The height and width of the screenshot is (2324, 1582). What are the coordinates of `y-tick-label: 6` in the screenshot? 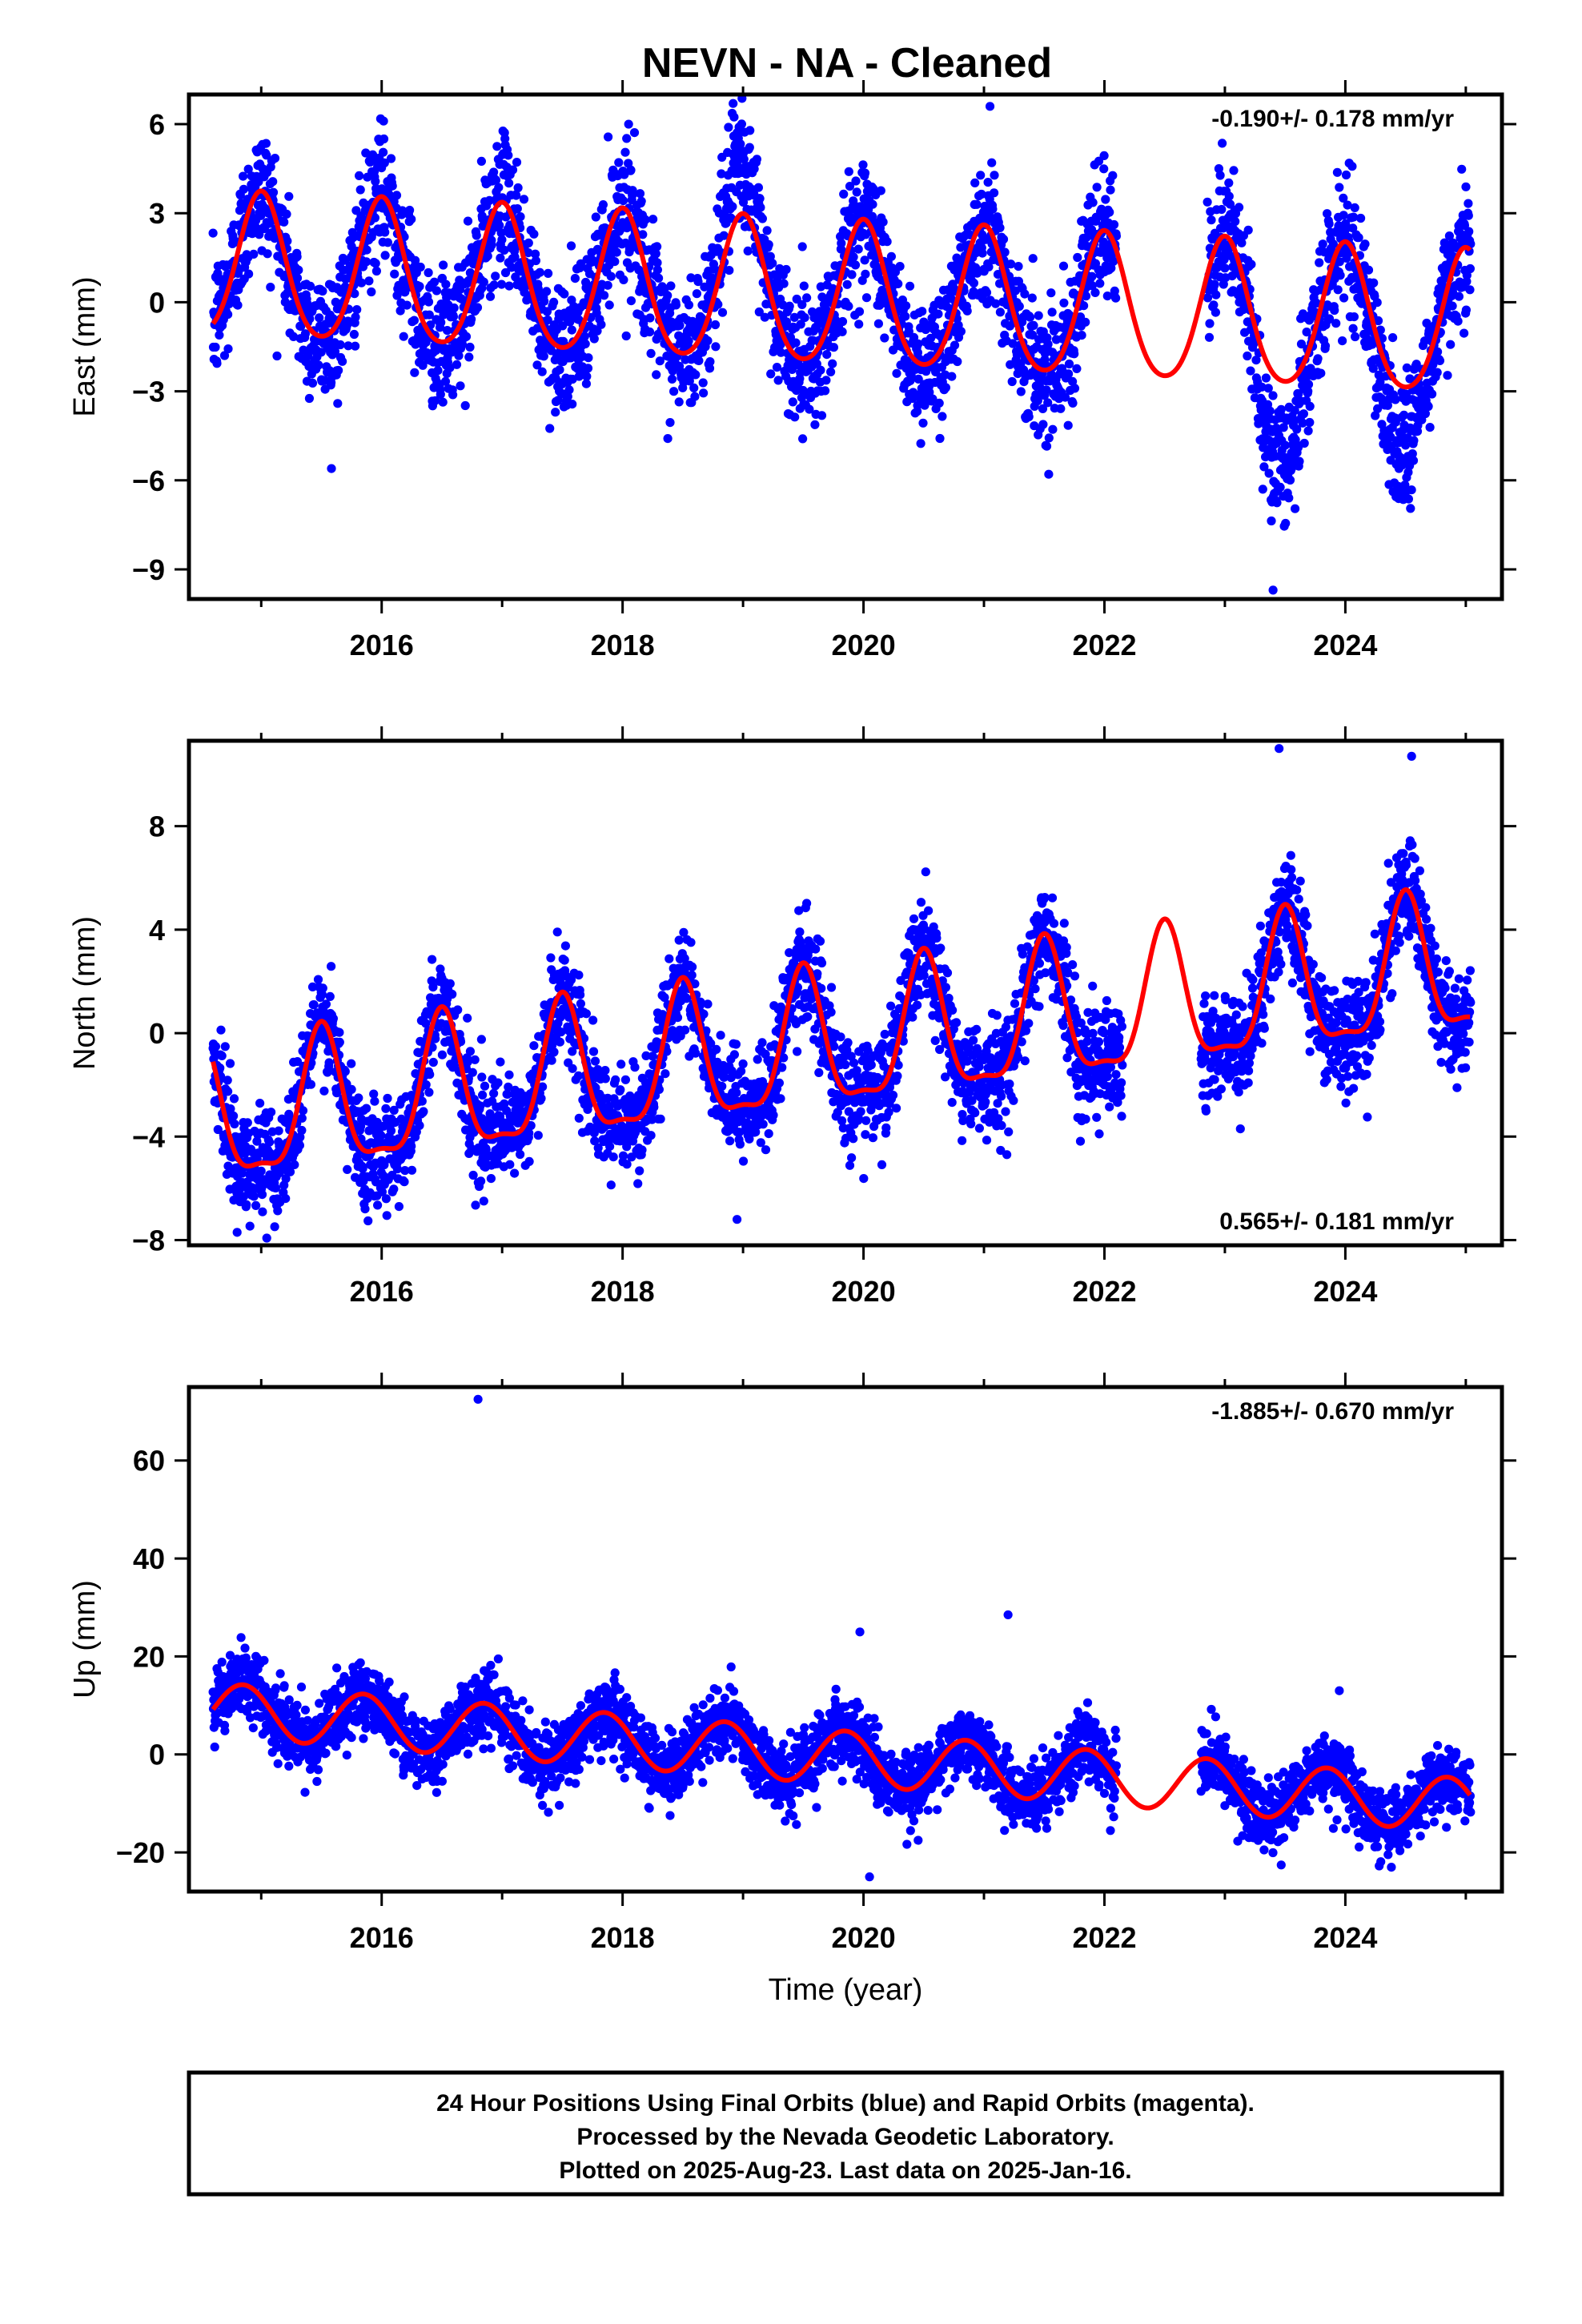 It's located at (157, 124).